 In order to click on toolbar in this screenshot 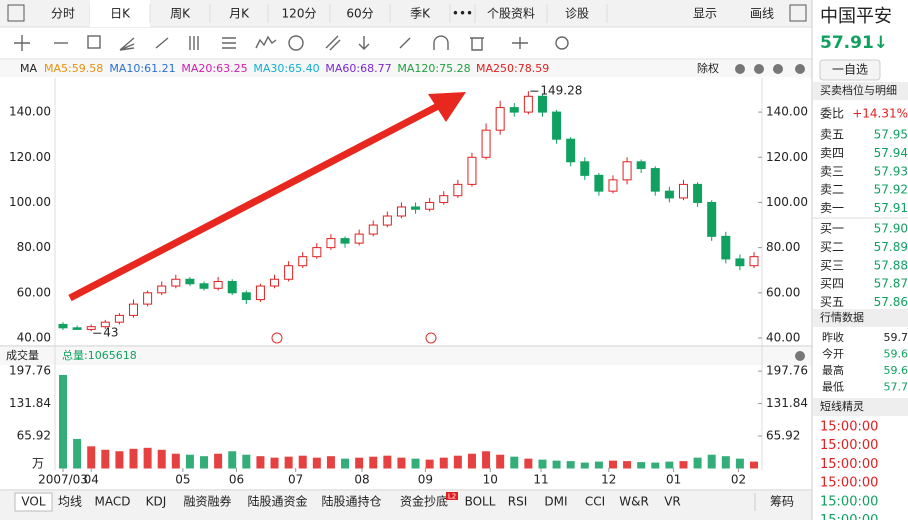, I will do `click(291, 43)`.